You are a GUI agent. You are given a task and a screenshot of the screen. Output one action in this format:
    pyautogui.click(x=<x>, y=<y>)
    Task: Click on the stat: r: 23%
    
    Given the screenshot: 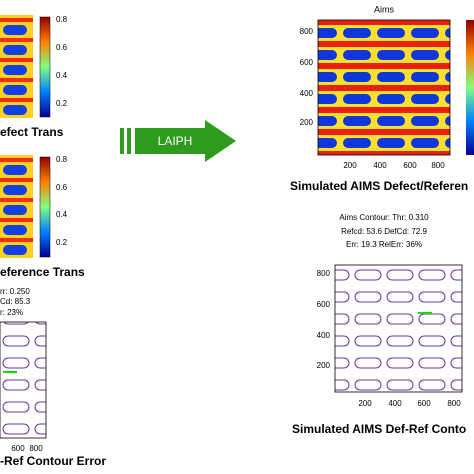 What is the action you would take?
    pyautogui.click(x=11, y=312)
    